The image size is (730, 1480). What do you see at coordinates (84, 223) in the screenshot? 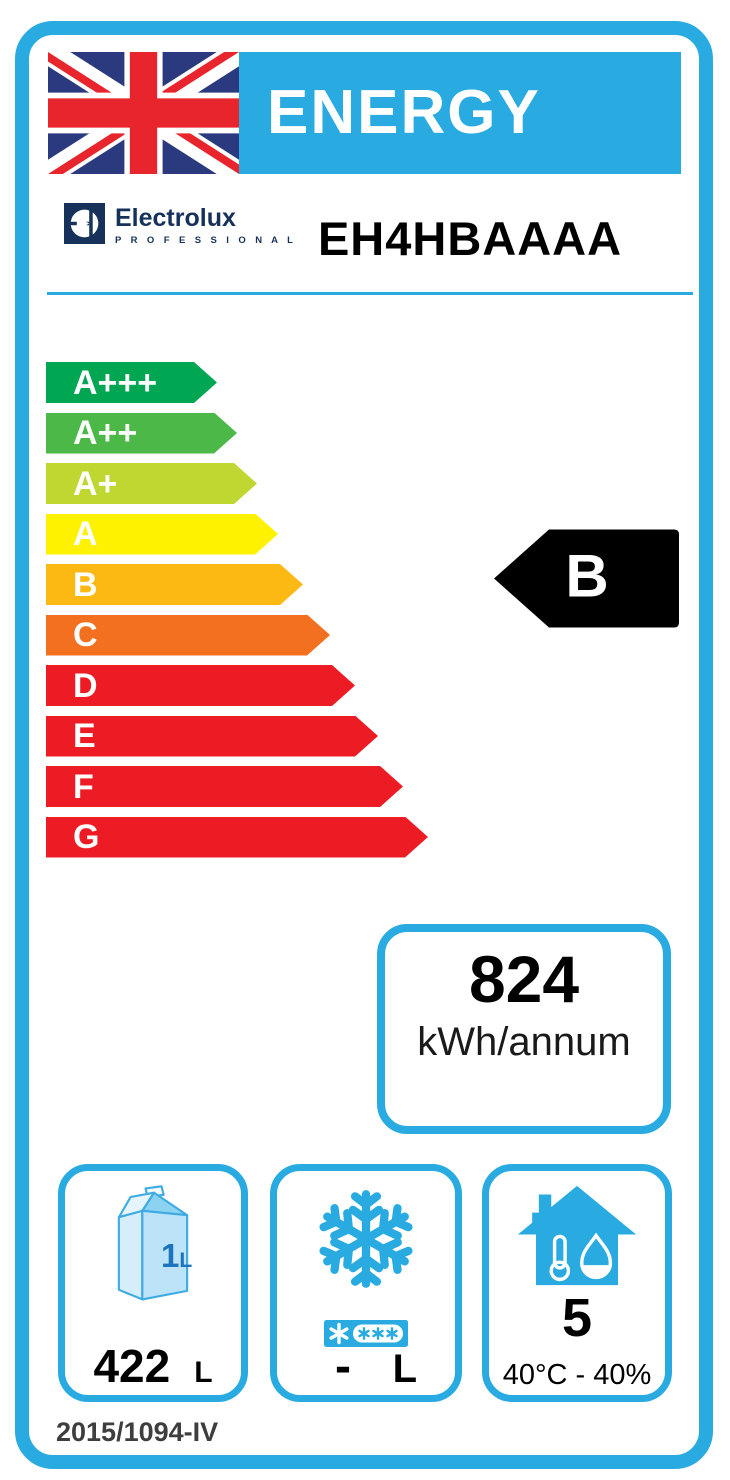
I see `electrolux-symbol-icon` at bounding box center [84, 223].